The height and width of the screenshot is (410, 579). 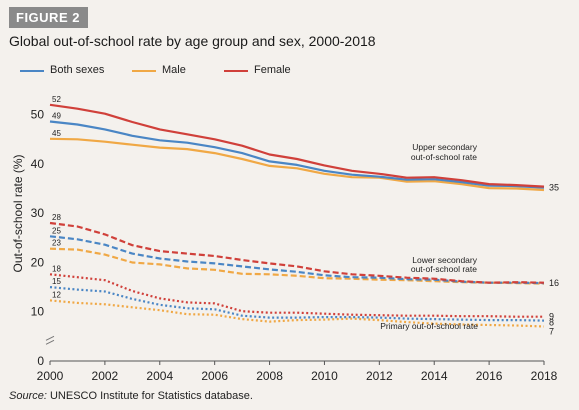 What do you see at coordinates (144, 71) in the screenshot?
I see `legend-swatch-male` at bounding box center [144, 71].